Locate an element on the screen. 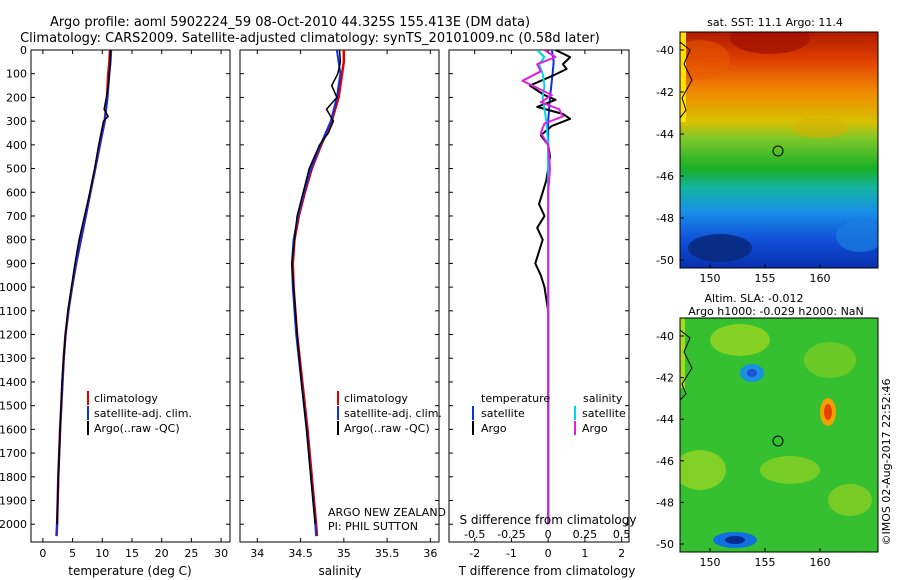 The width and height of the screenshot is (900, 580). legend-title-salinity: salinity is located at coordinates (603, 398).